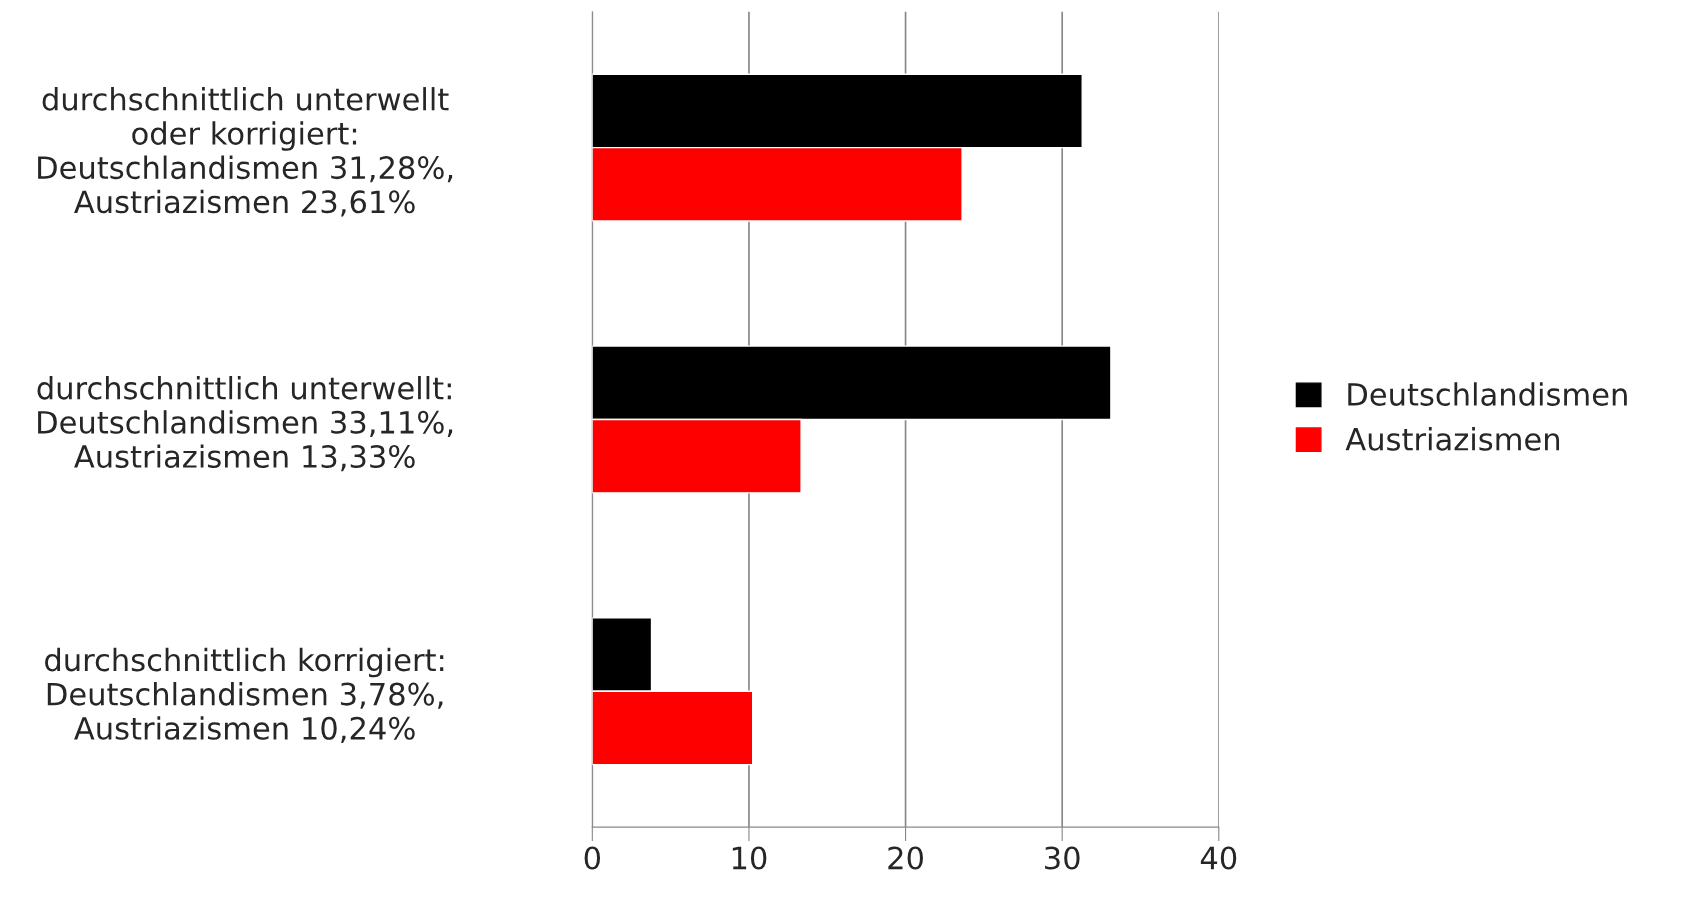 This screenshot has width=1707, height=906. I want to click on x-tick-label: 0, so click(592, 858).